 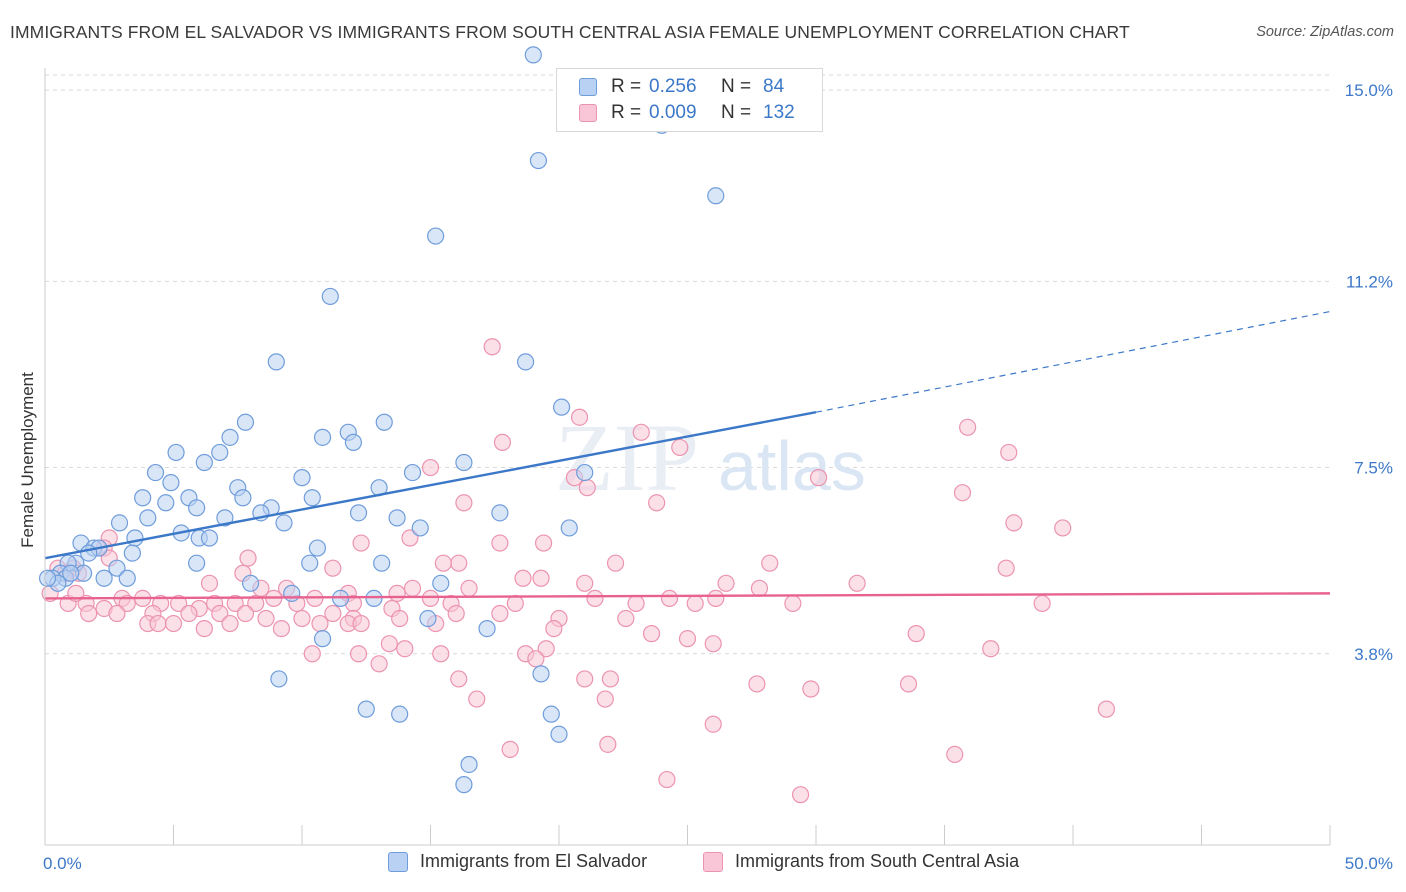 What do you see at coordinates (1369, 281) in the screenshot?
I see `y-tick-label: 11.2%` at bounding box center [1369, 281].